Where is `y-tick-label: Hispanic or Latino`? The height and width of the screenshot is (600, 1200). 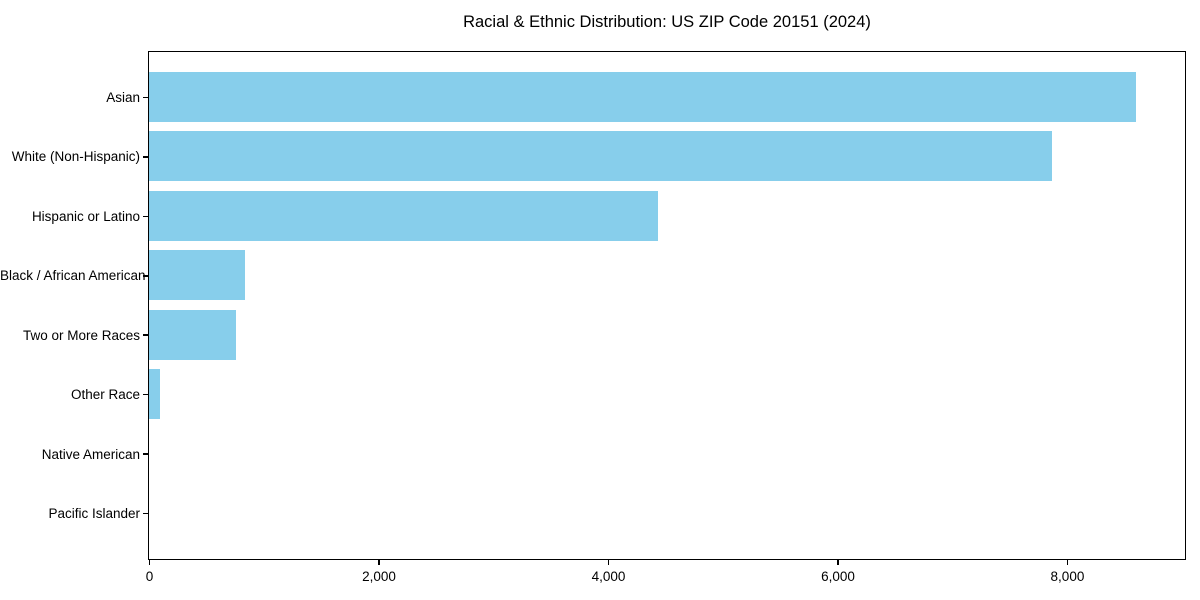
y-tick-label: Hispanic or Latino is located at coordinates (85, 216).